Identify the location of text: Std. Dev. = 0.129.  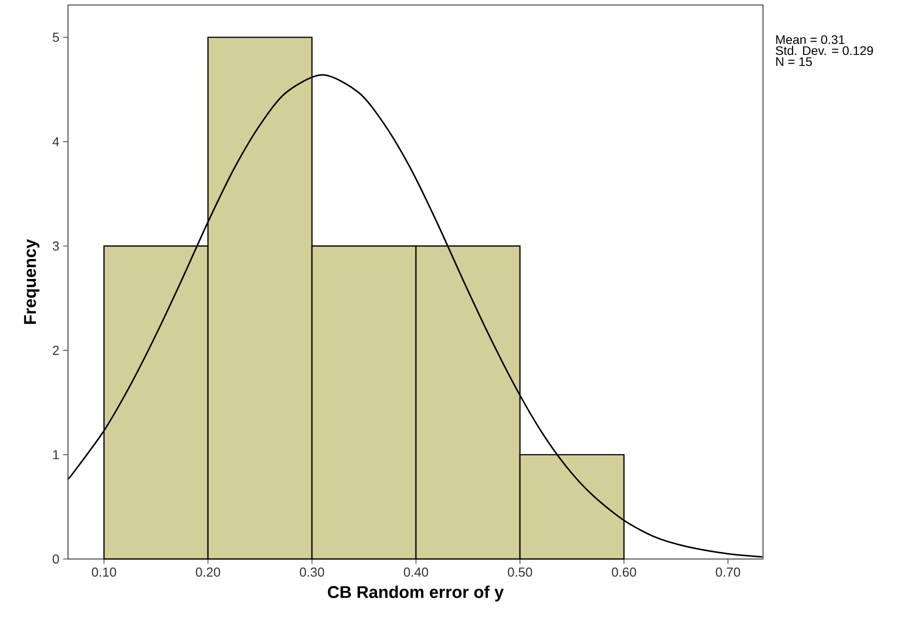
(824, 51).